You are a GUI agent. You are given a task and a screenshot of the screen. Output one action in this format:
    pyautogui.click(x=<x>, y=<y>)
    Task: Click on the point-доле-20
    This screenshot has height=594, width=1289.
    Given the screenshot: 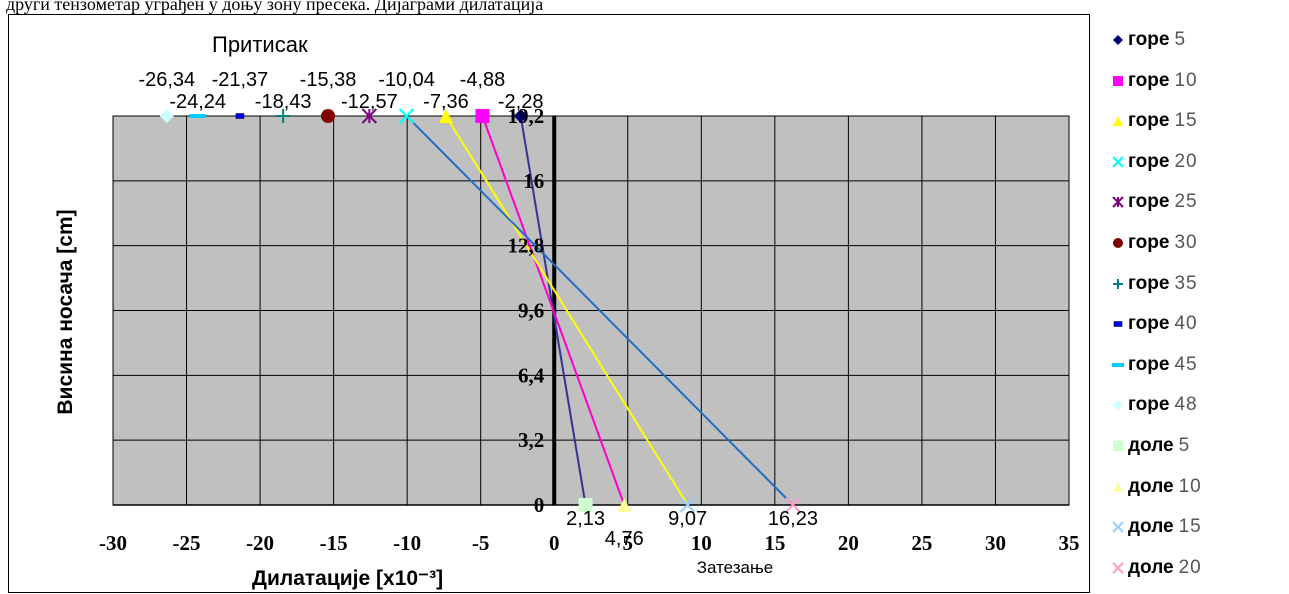 What is the action you would take?
    pyautogui.click(x=793, y=505)
    